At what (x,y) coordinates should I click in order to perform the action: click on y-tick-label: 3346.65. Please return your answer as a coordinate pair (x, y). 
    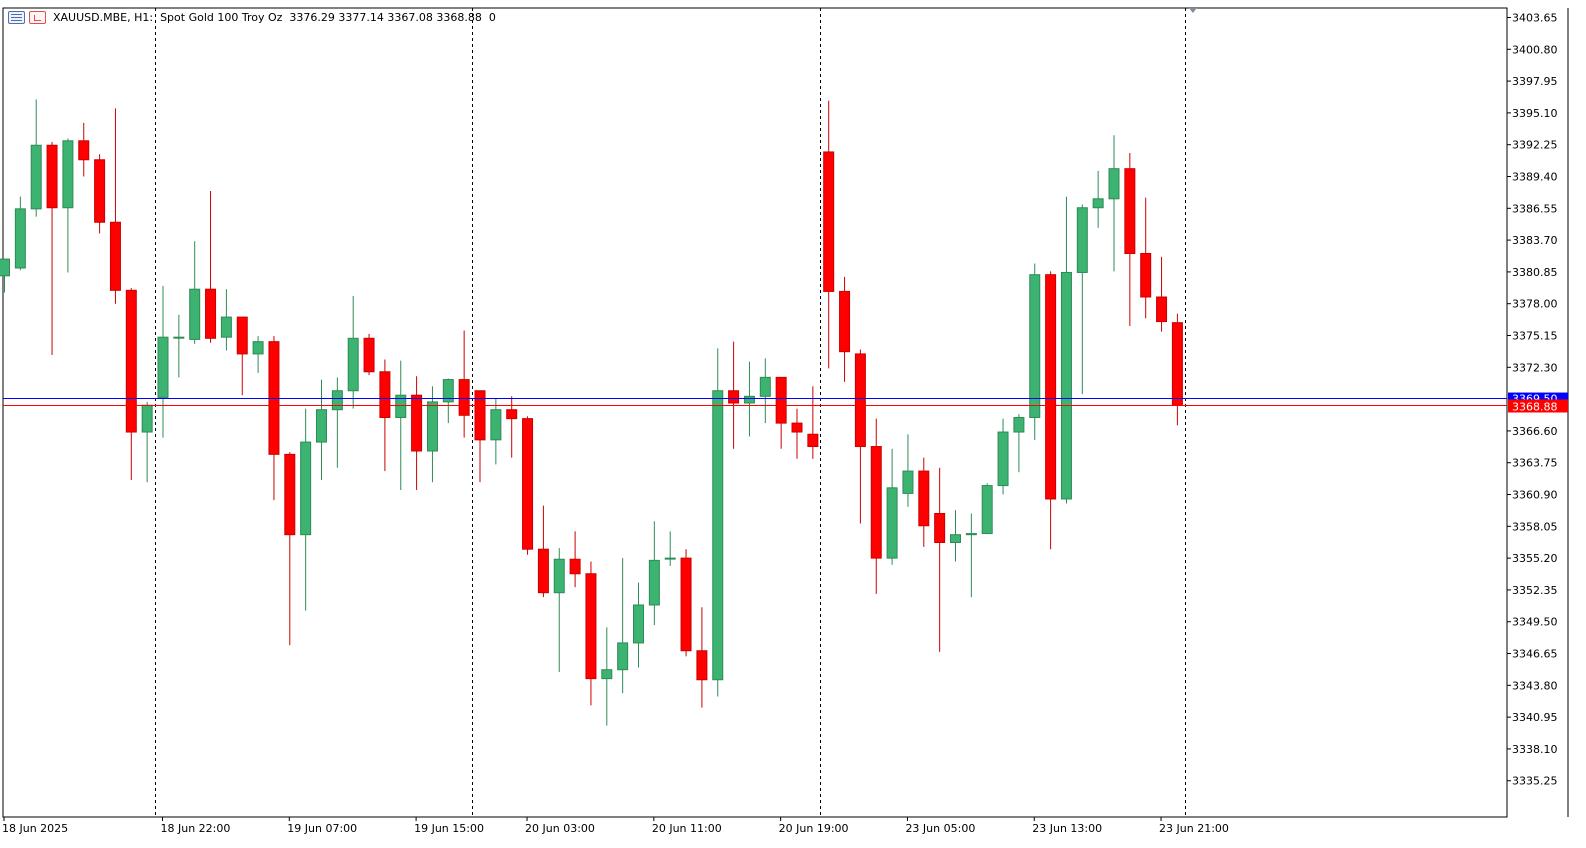
    Looking at the image, I should click on (1535, 654).